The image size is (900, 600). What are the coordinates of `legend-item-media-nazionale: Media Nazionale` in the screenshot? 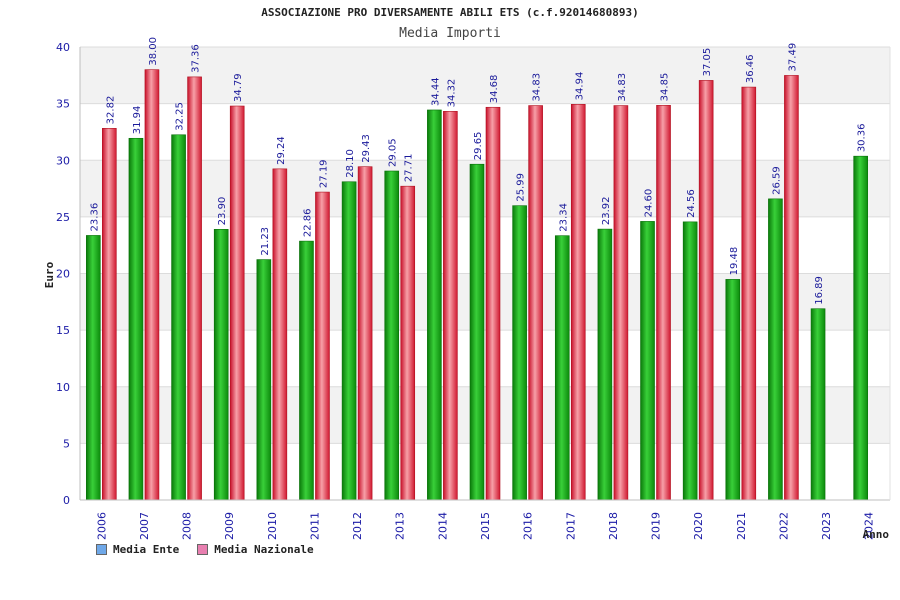 It's located at (255, 549).